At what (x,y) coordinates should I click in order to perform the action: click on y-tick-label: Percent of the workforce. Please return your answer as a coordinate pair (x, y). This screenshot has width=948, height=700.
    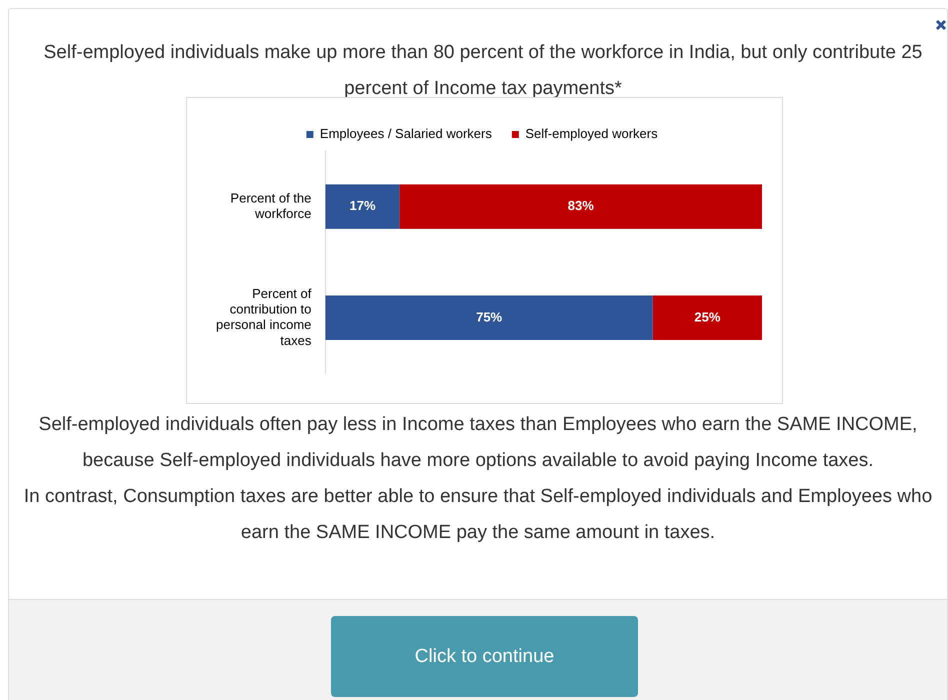
    Looking at the image, I should click on (271, 205).